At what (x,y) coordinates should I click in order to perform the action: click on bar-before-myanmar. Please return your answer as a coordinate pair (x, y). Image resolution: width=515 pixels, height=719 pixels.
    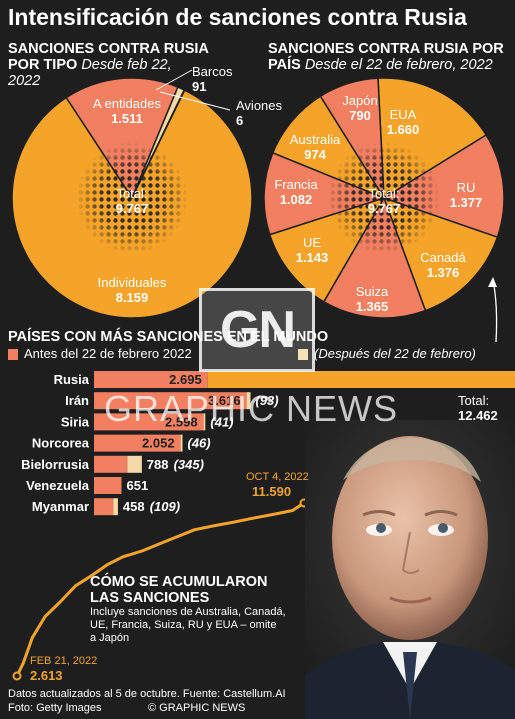
    Looking at the image, I should click on (104, 507).